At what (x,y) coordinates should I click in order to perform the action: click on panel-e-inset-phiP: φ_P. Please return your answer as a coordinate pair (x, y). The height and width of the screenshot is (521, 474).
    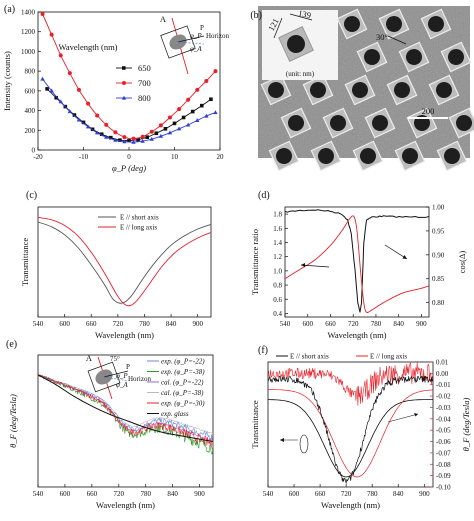
    Looking at the image, I should click on (122, 376).